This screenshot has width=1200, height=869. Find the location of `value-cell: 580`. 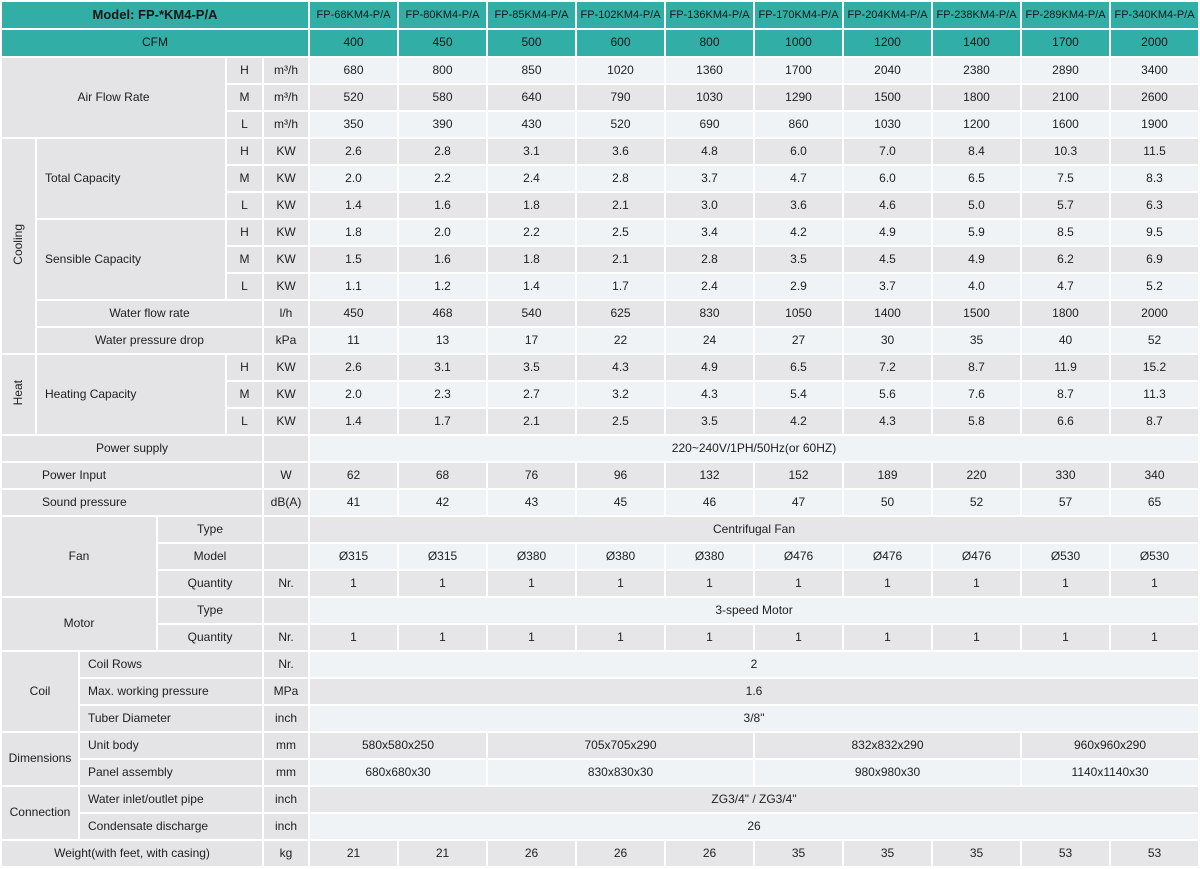

value-cell: 580 is located at coordinates (443, 97).